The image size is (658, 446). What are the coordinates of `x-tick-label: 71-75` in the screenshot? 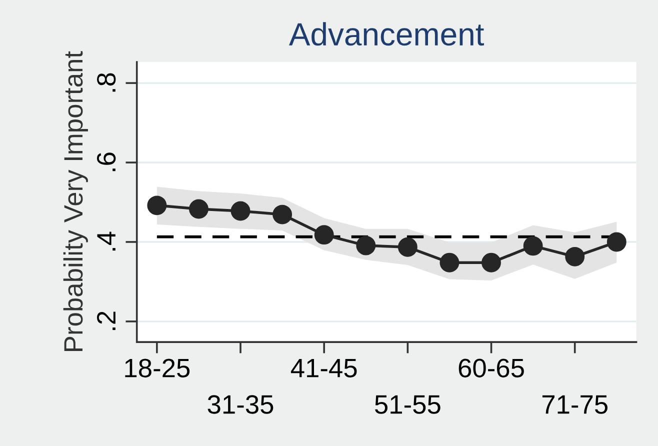 It's located at (575, 404).